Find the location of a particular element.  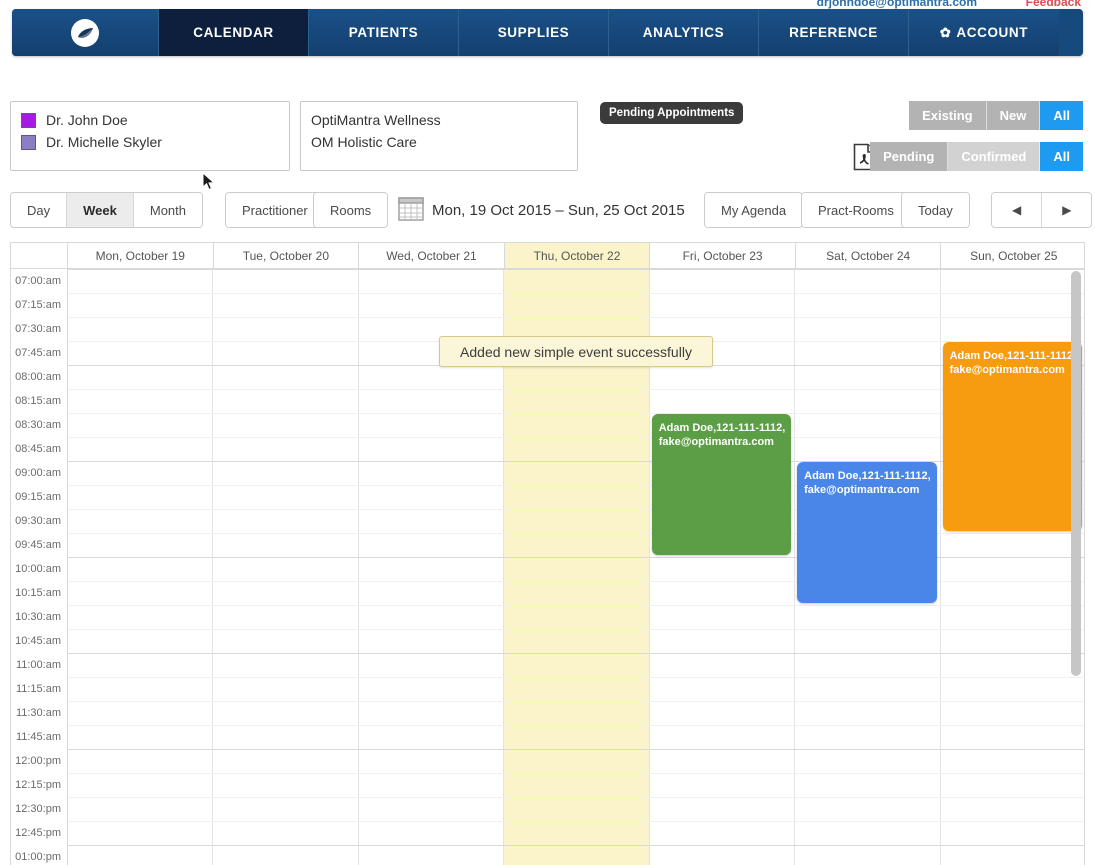

practitioner-row: Dr. Michelle Skyler is located at coordinates (150, 142).